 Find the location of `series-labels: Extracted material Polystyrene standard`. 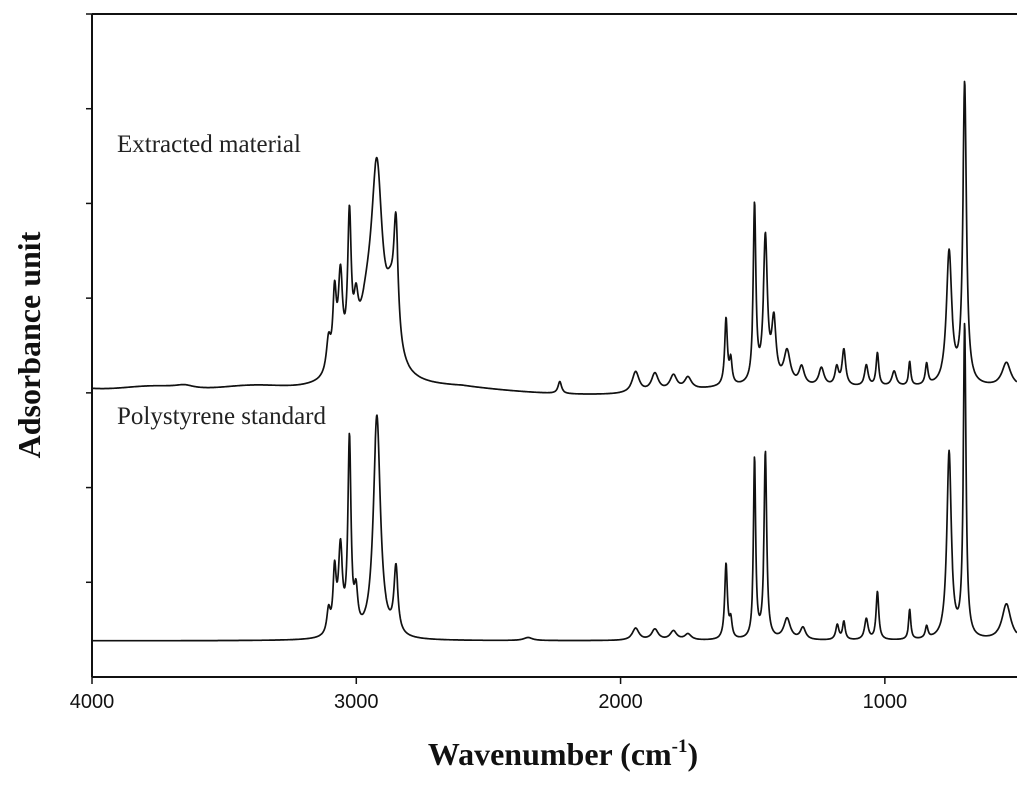

series-labels: Extracted material Polystyrene standard is located at coordinates (221, 280).